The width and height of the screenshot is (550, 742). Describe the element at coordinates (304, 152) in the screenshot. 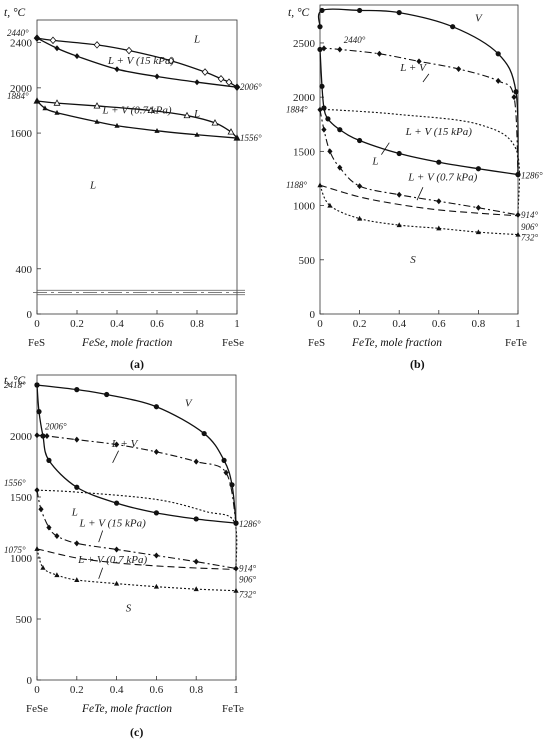

I see `y-tick-label: 1500` at that location.